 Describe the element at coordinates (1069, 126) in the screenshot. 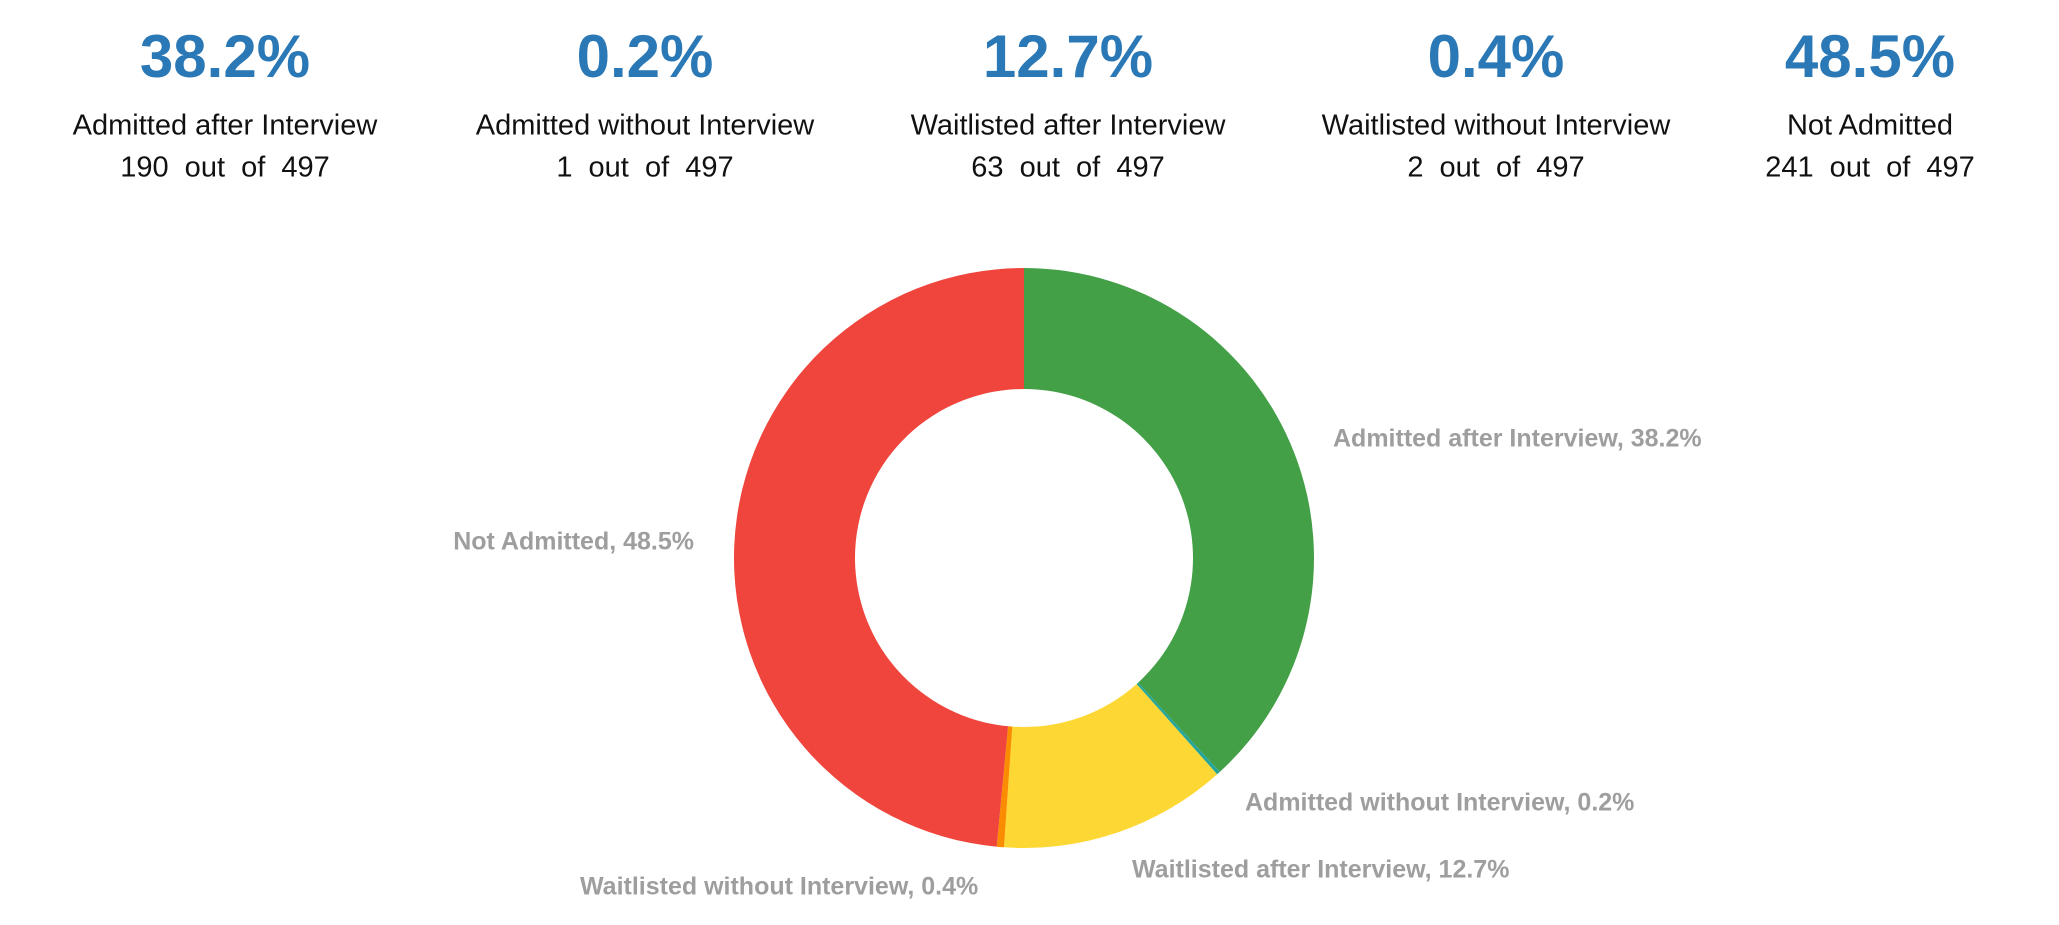

I see `stat-label: Waitlisted after Interview` at that location.